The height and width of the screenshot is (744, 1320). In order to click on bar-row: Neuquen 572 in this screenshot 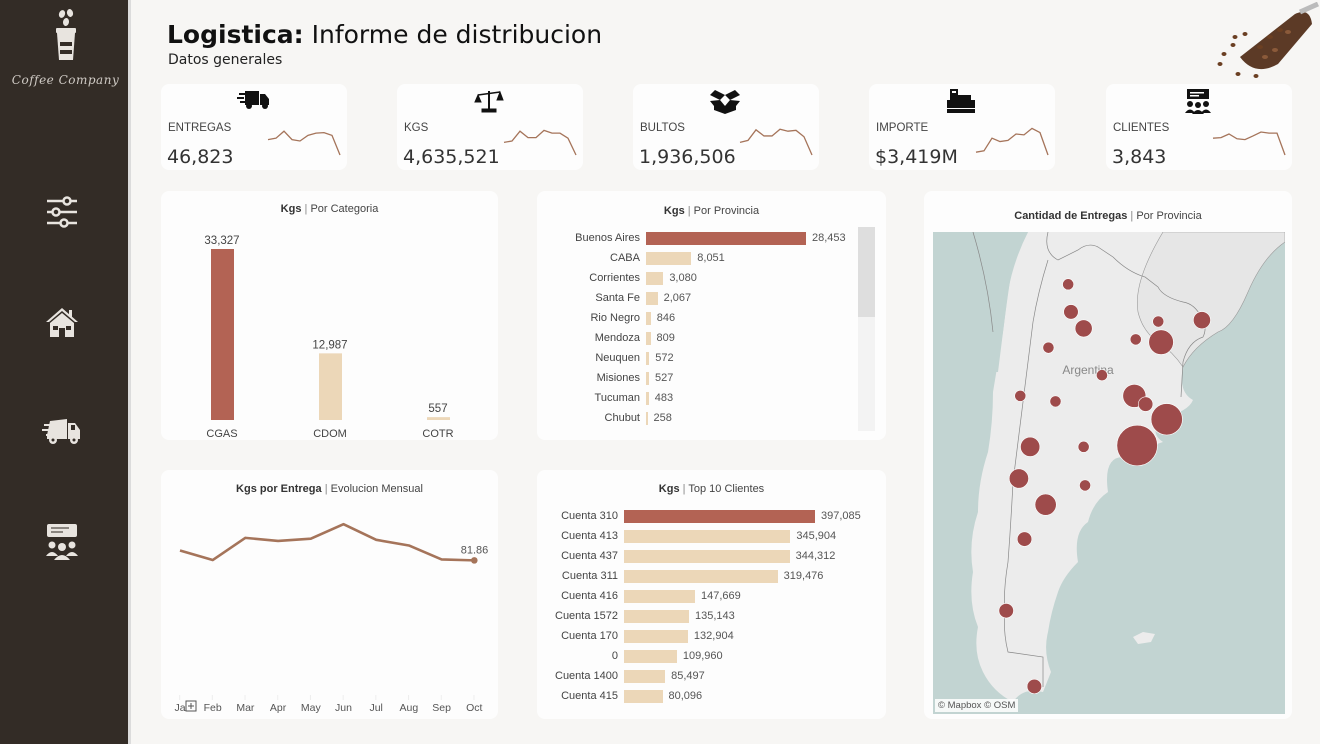, I will do `click(607, 358)`.